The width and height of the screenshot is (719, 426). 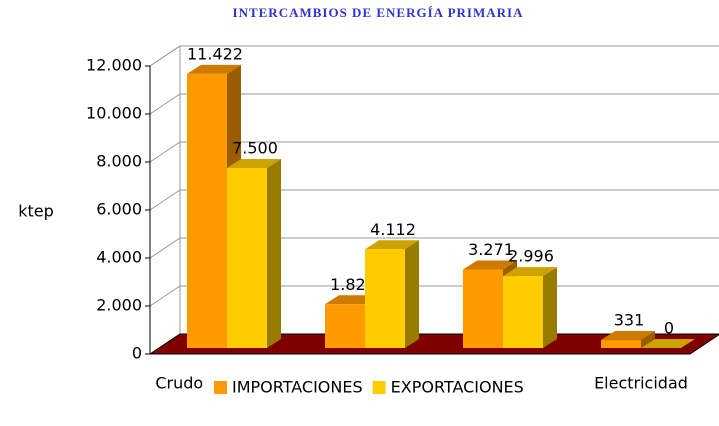 What do you see at coordinates (114, 113) in the screenshot?
I see `y-tick-label: 10.000` at bounding box center [114, 113].